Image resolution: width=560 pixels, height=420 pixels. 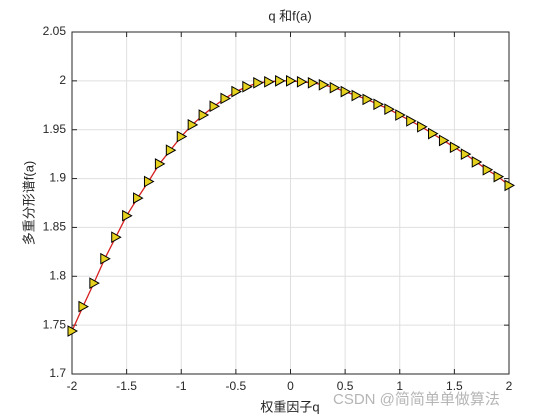 What do you see at coordinates (57, 373) in the screenshot?
I see `y-tick-label: 1.7` at bounding box center [57, 373].